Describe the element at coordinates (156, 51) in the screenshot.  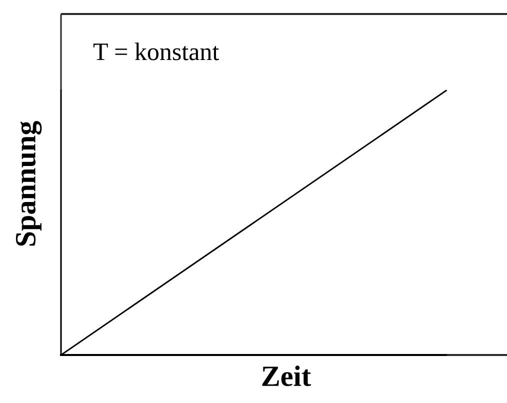
I see `text: T = konstant` at that location.